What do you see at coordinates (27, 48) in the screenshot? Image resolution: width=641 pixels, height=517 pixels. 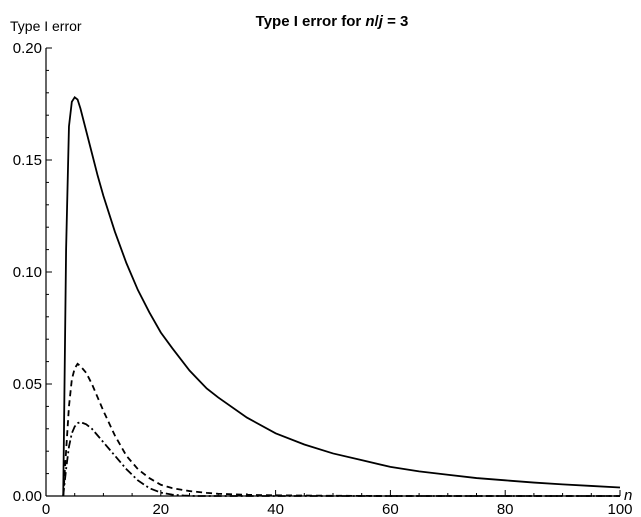 I see `y-tick-label: 0.20` at bounding box center [27, 48].